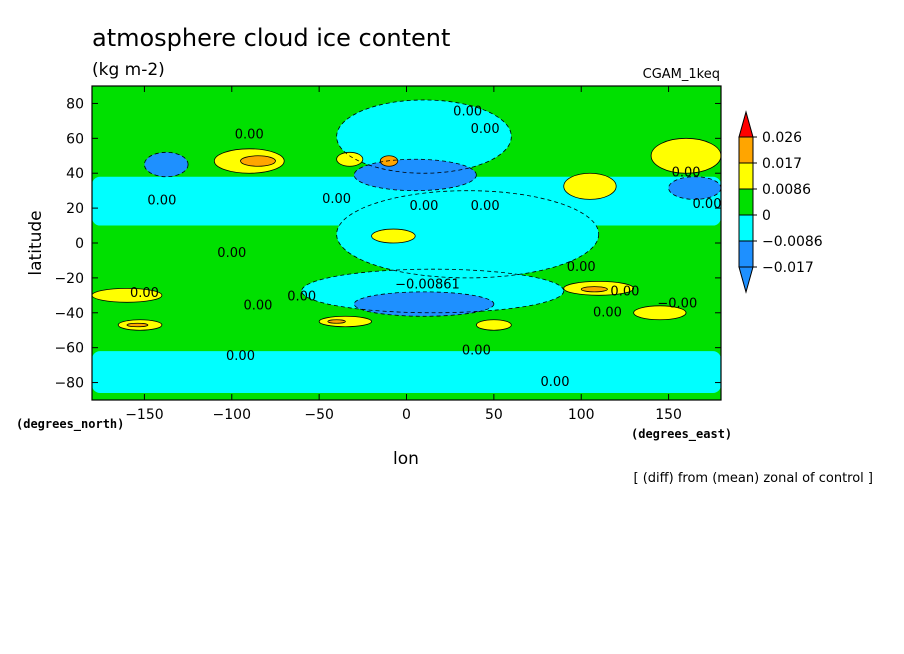 This screenshot has width=904, height=654. Describe the element at coordinates (427, 284) in the screenshot. I see `contour-label-19: −0.00861` at that location.